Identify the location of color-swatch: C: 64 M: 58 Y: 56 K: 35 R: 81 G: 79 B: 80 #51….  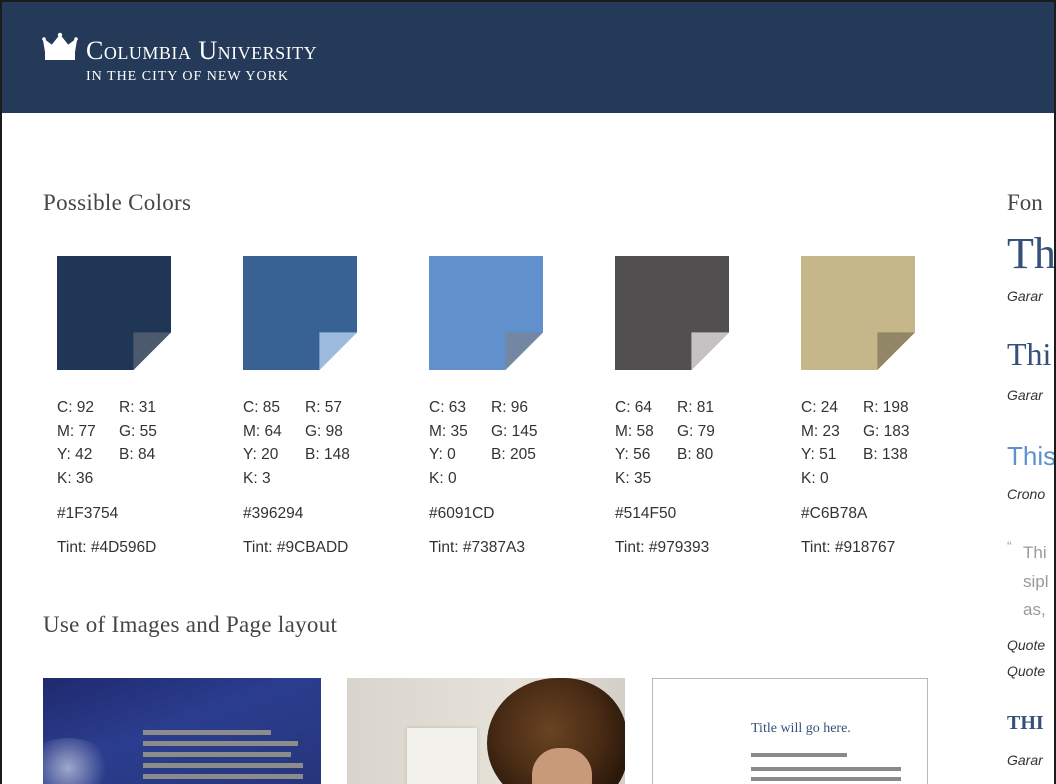
(695, 406).